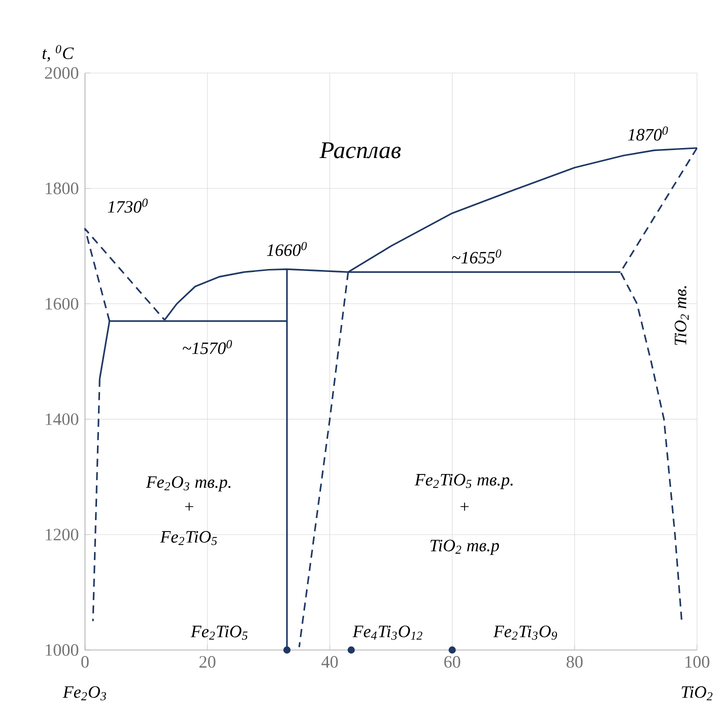  I want to click on y-tick-label: 1800, so click(62, 188).